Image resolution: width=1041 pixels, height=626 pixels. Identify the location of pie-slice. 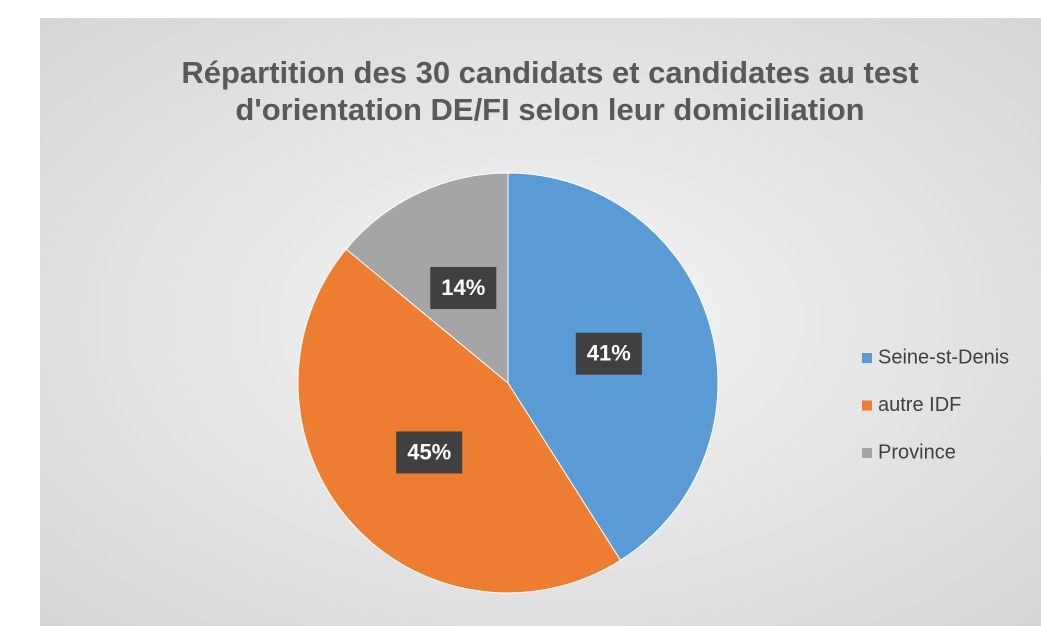
(427, 278).